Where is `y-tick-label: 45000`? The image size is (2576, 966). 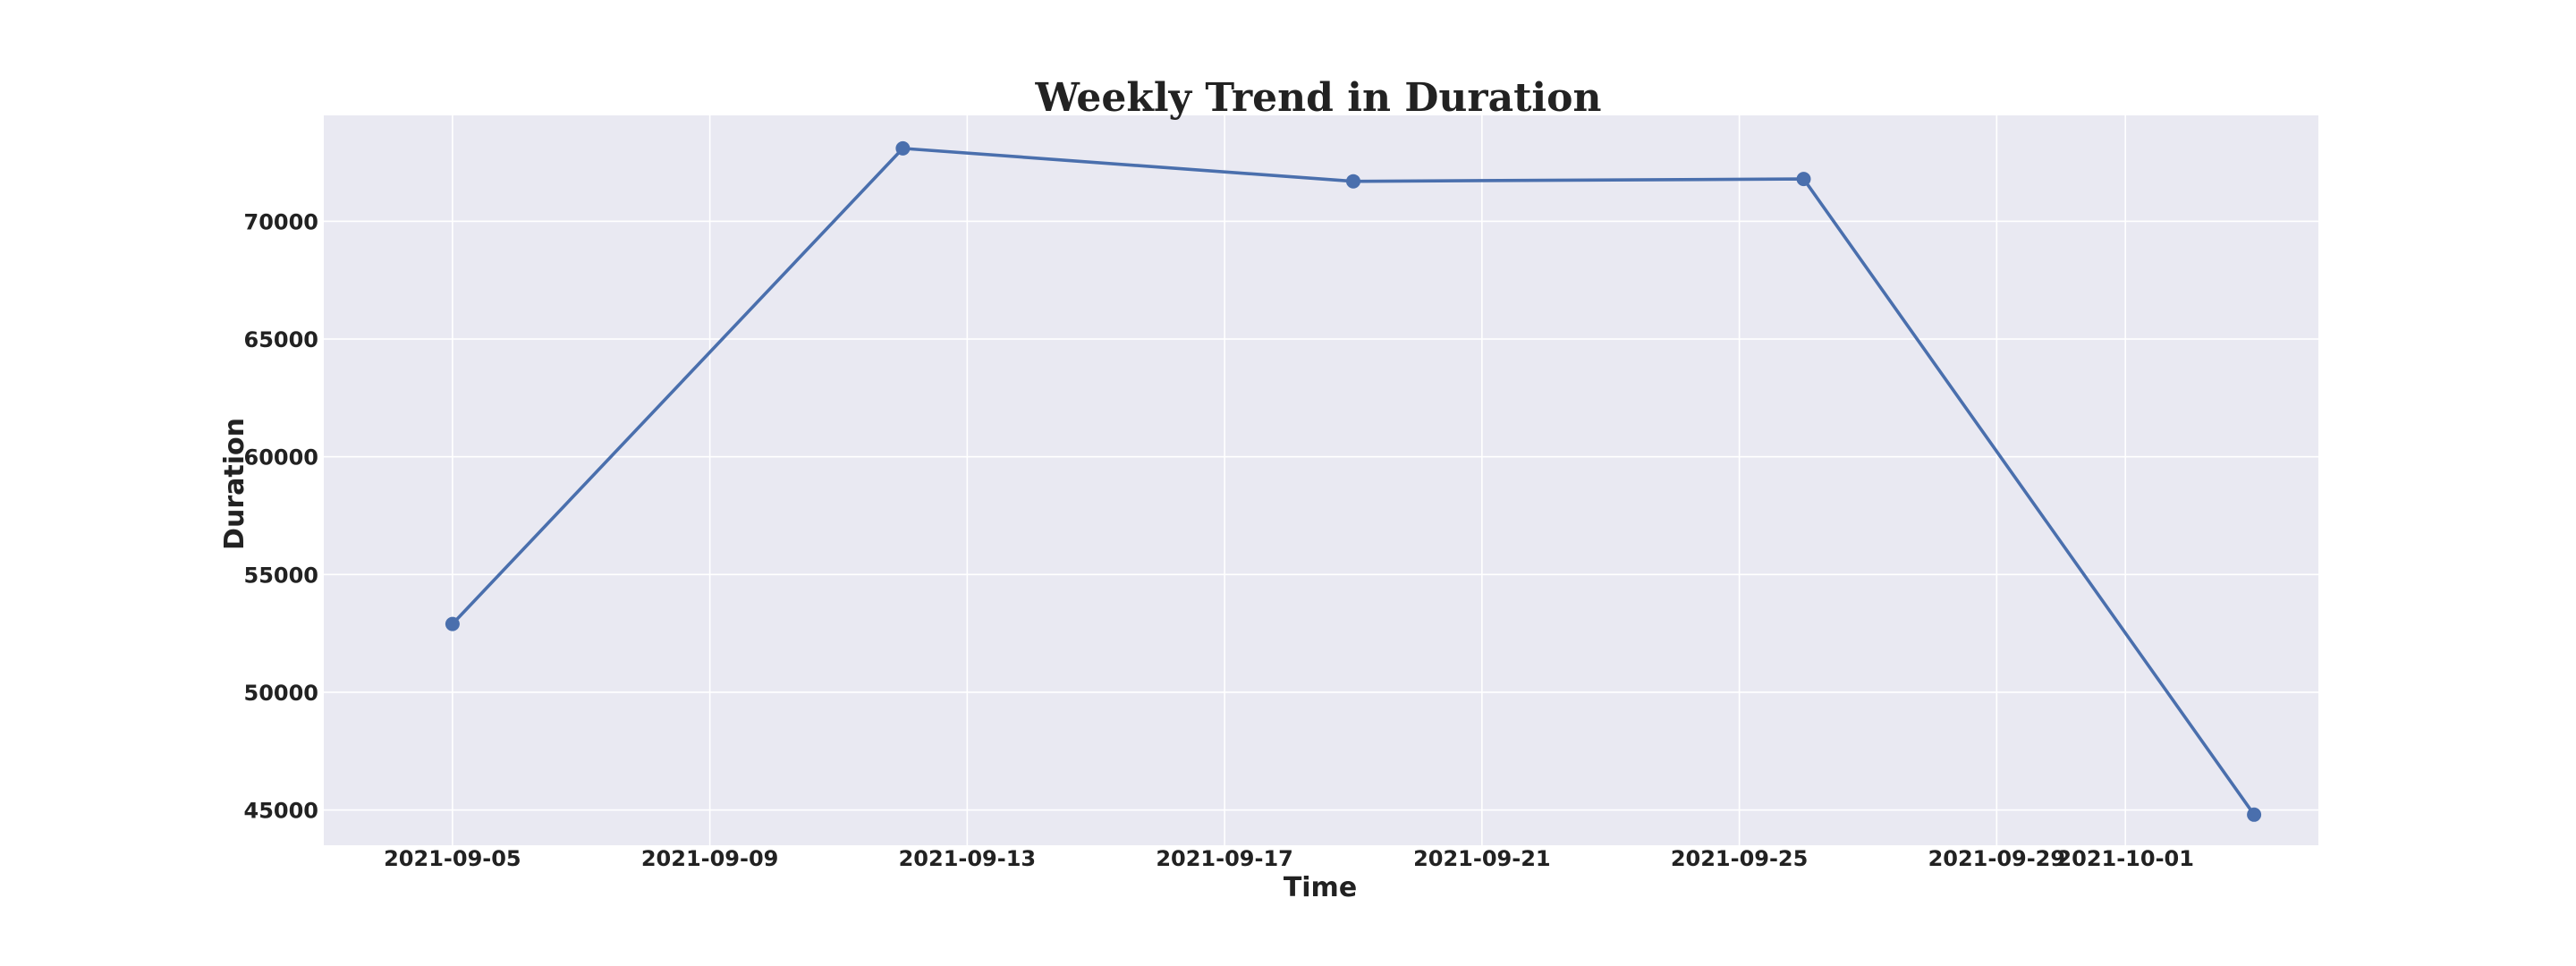
y-tick-label: 45000 is located at coordinates (281, 811).